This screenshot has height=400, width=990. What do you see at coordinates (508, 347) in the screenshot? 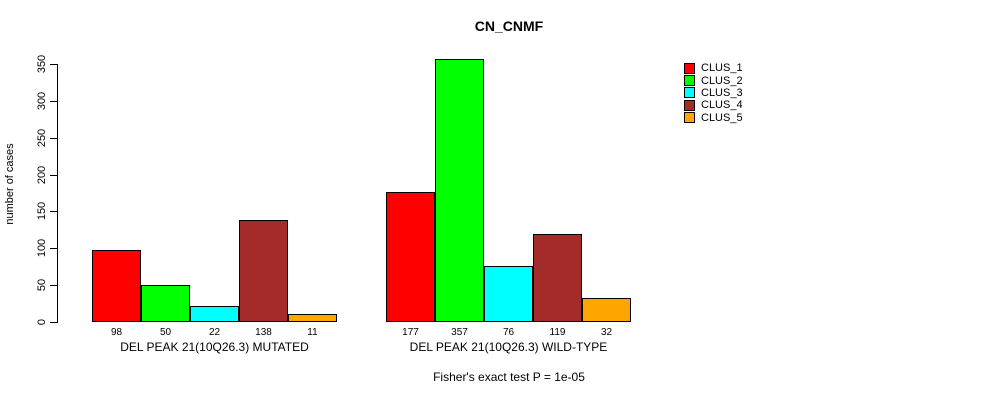
I see `group-axis-label: DEL PEAK 21(10Q26.3) WILD-TYPE` at bounding box center [508, 347].